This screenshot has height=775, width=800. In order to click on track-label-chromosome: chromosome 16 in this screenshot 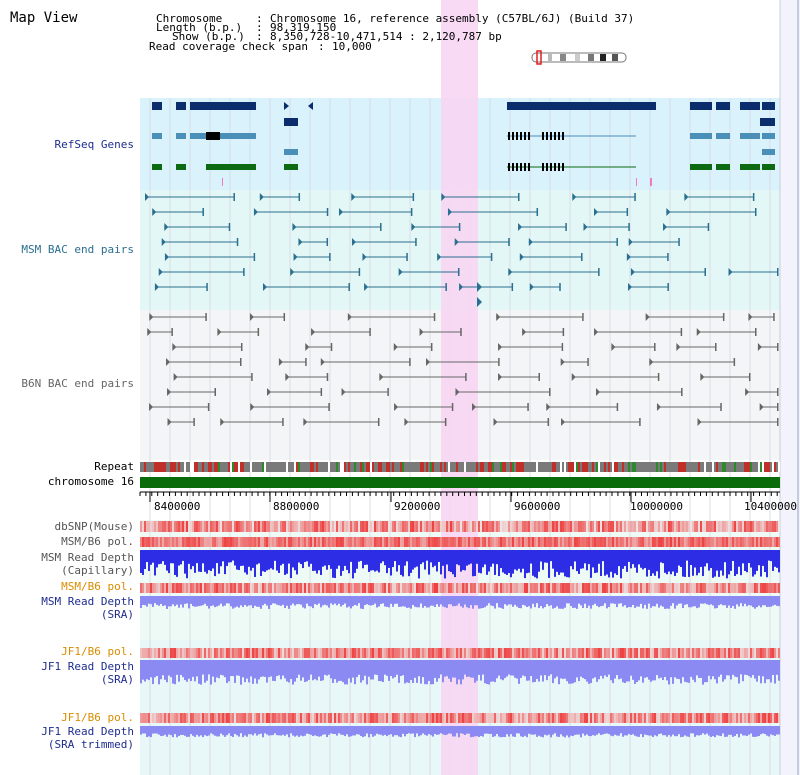, I will do `click(90, 481)`.